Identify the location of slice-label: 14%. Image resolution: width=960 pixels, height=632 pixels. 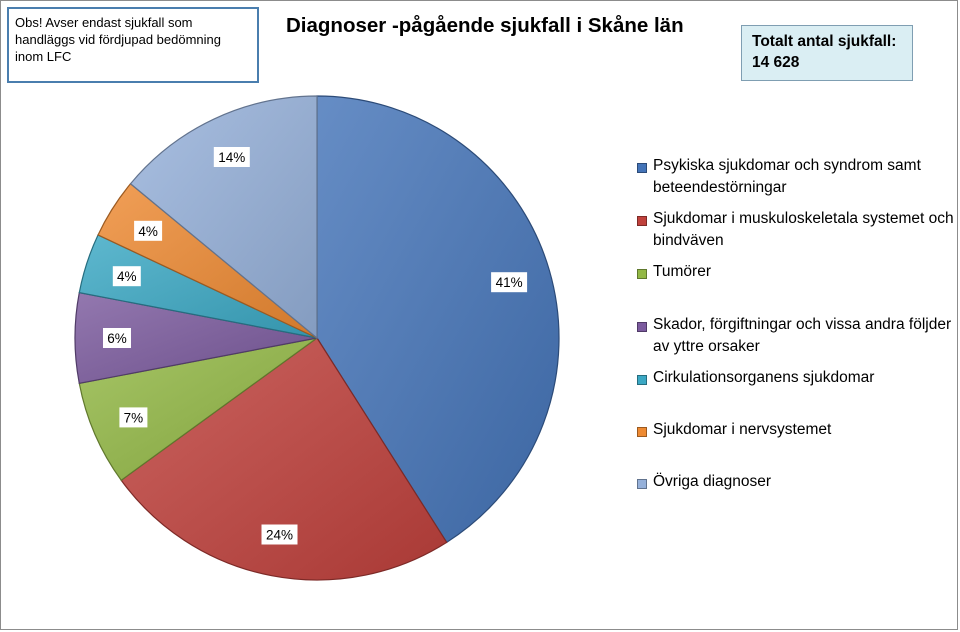
(231, 157).